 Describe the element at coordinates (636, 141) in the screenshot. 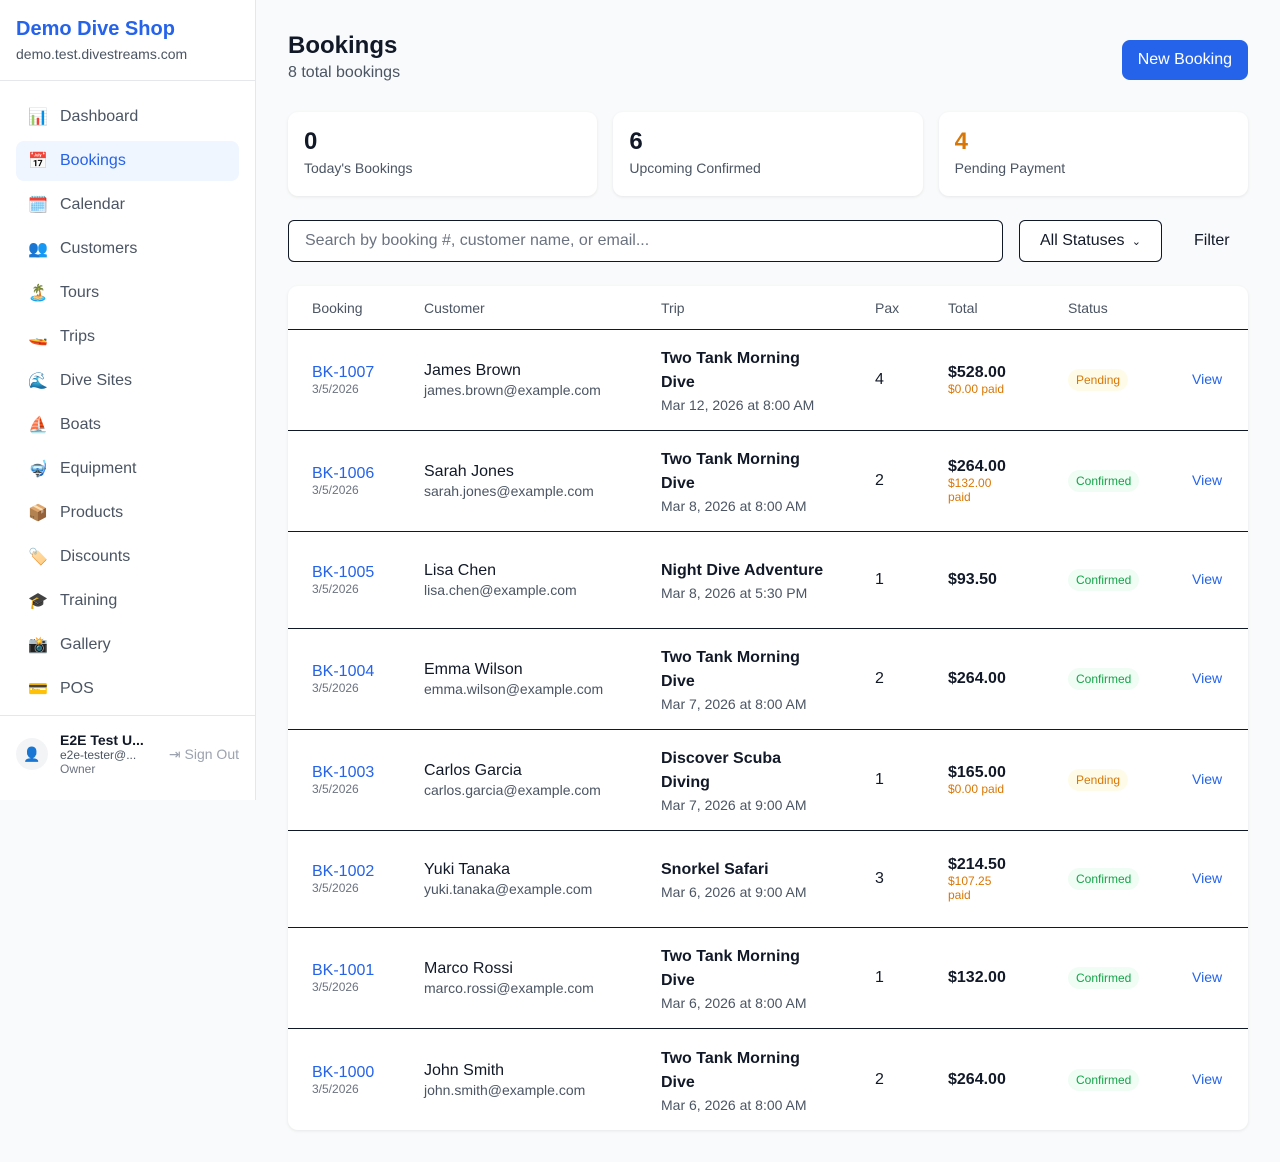

I see `stat-value: 6` at that location.